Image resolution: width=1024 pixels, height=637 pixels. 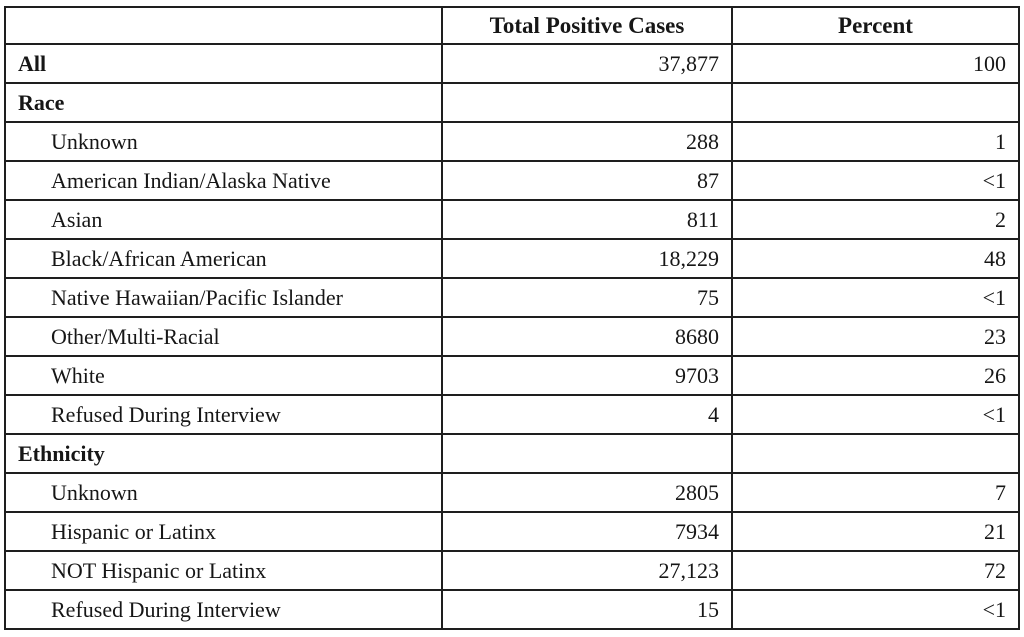 I want to click on cases-cell: 4, so click(x=587, y=414).